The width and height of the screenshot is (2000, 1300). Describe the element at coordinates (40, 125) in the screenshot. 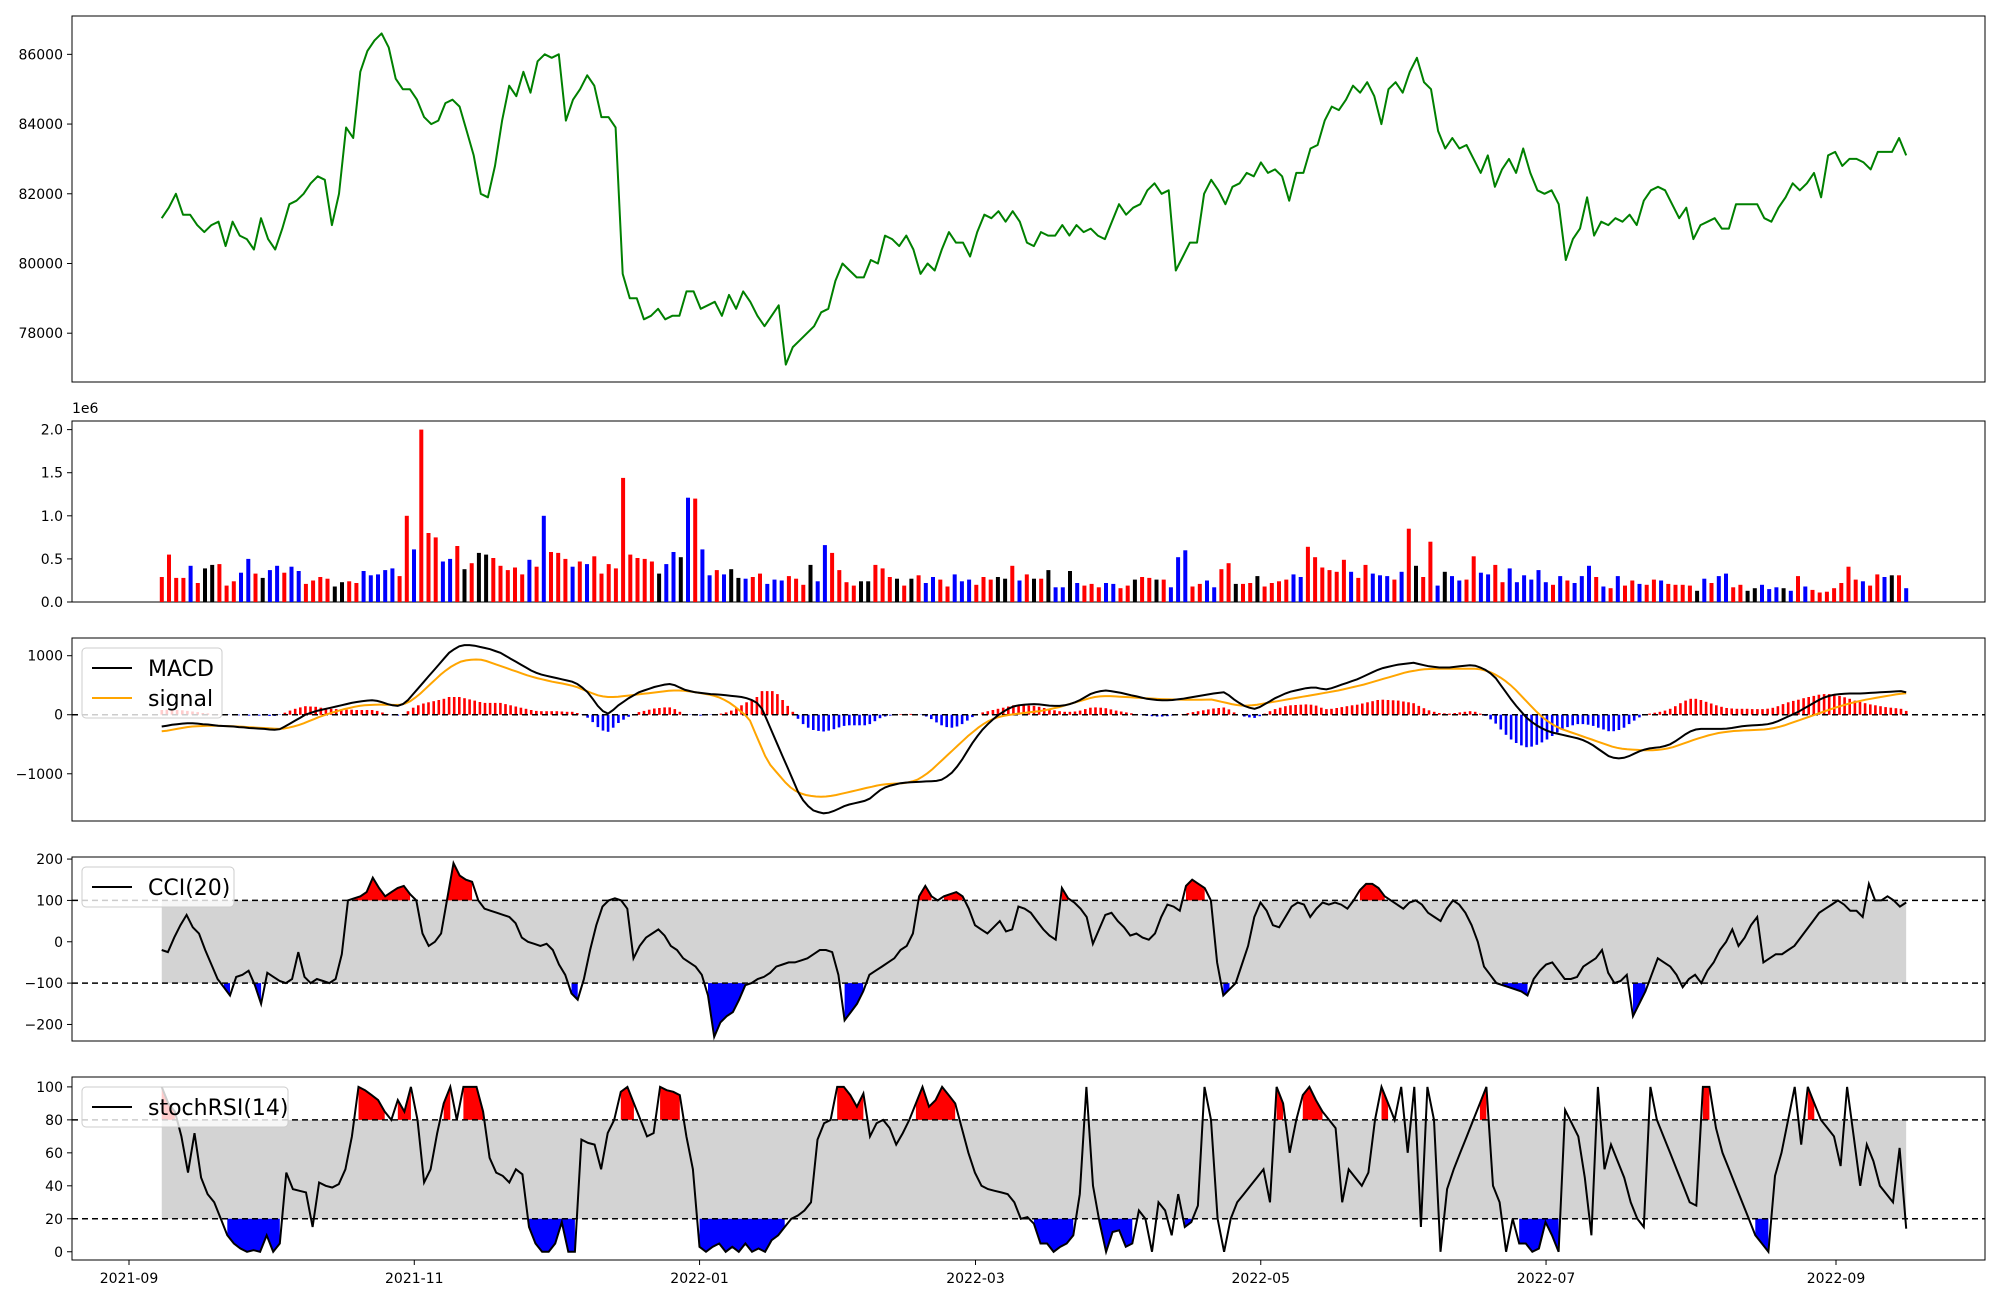

I see `price-ytick-label: 84000` at that location.